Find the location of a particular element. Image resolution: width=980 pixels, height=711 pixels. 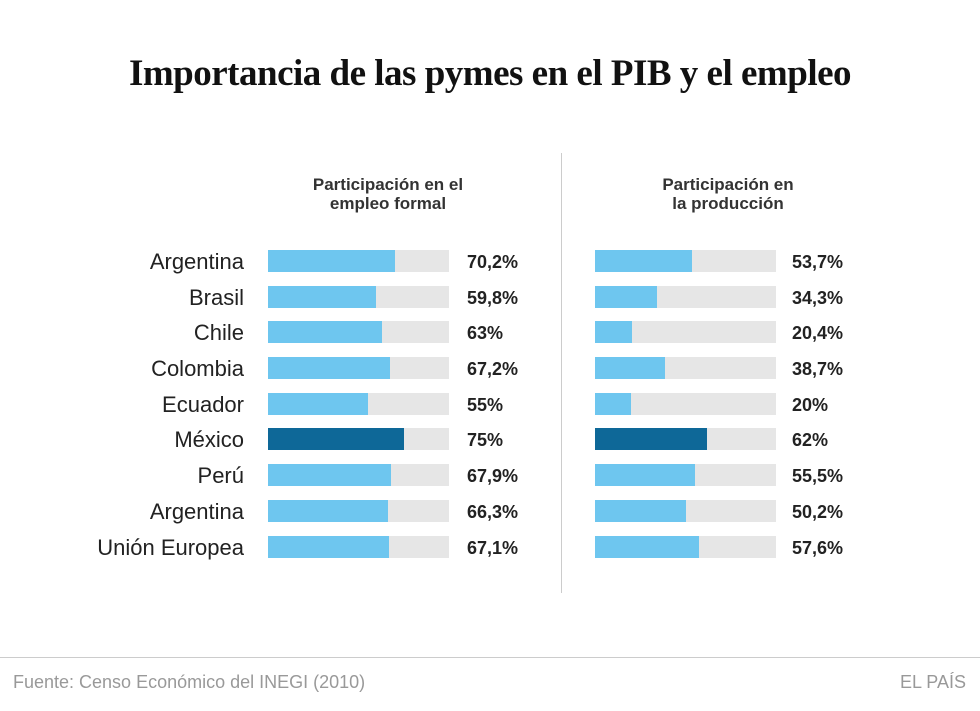

value-label-employment: 55% is located at coordinates (485, 404).